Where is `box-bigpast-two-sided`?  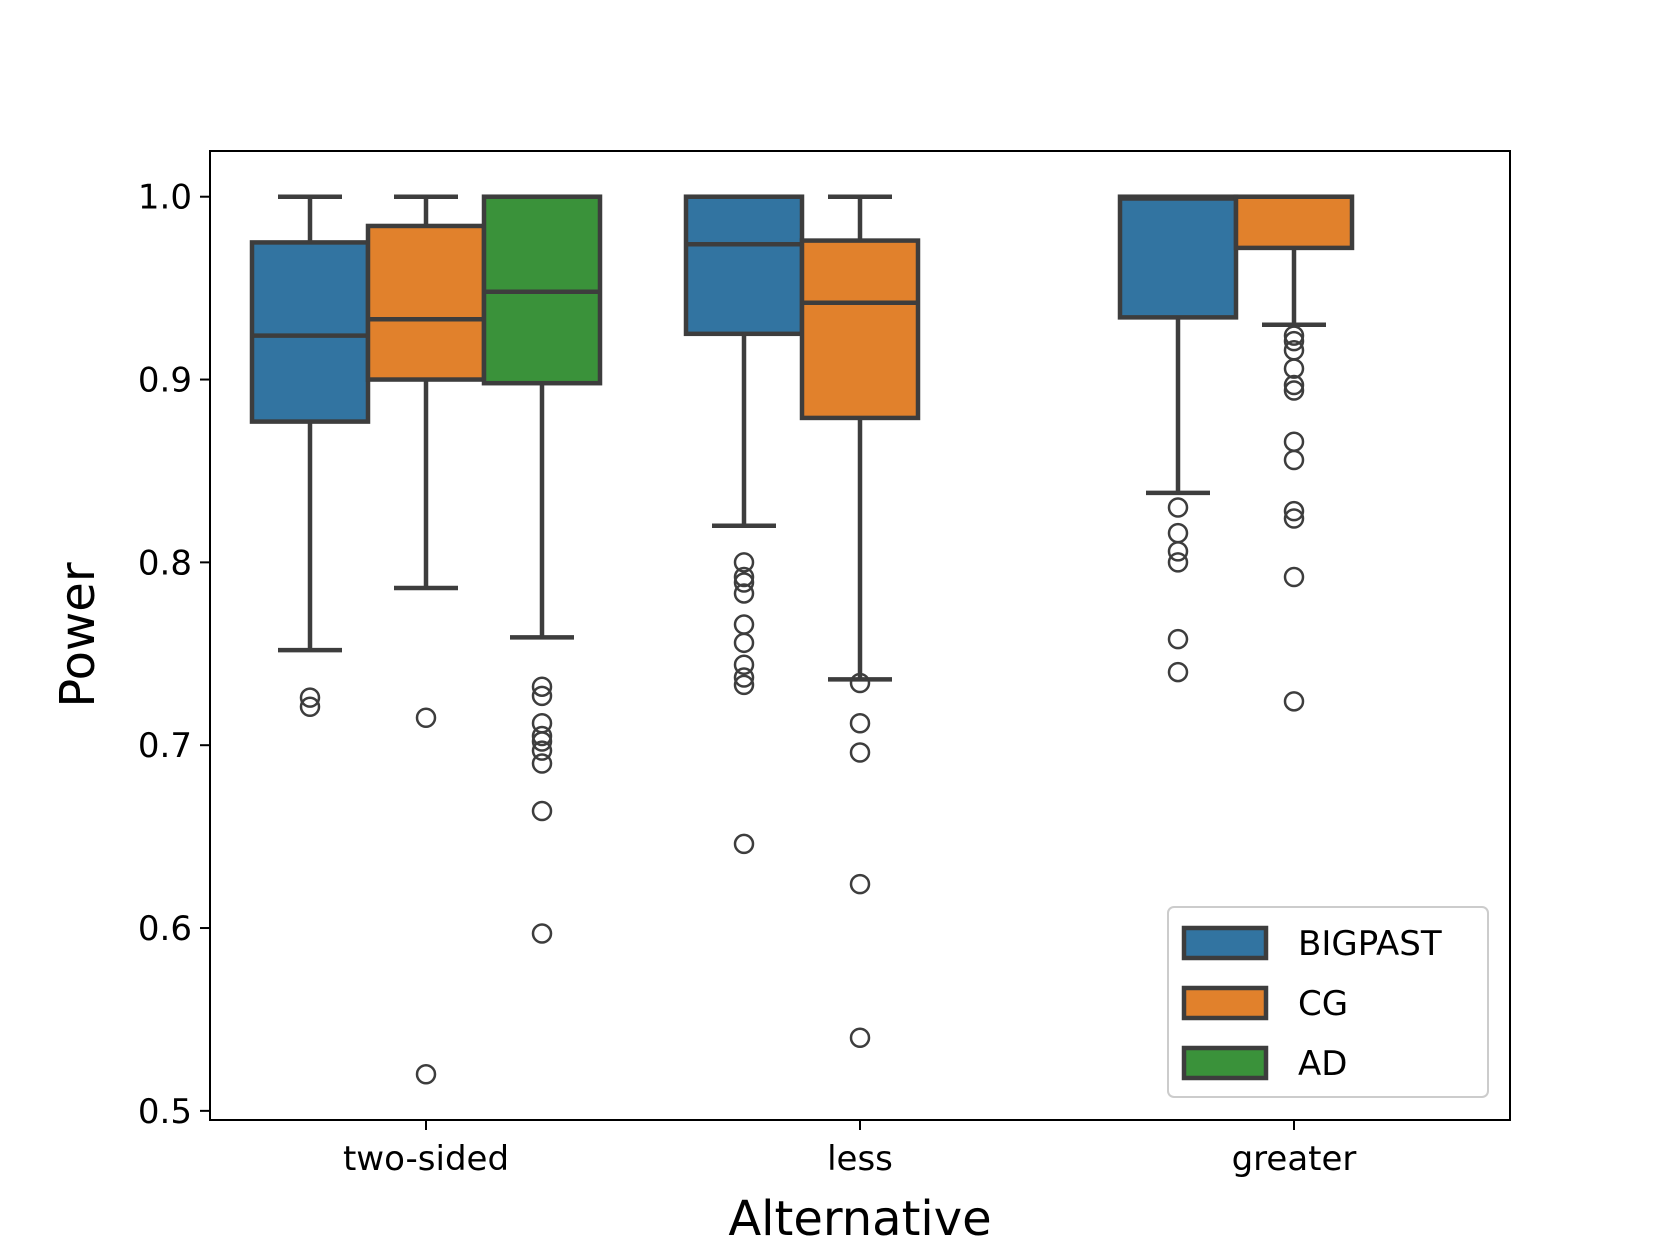 box-bigpast-two-sided is located at coordinates (310, 456).